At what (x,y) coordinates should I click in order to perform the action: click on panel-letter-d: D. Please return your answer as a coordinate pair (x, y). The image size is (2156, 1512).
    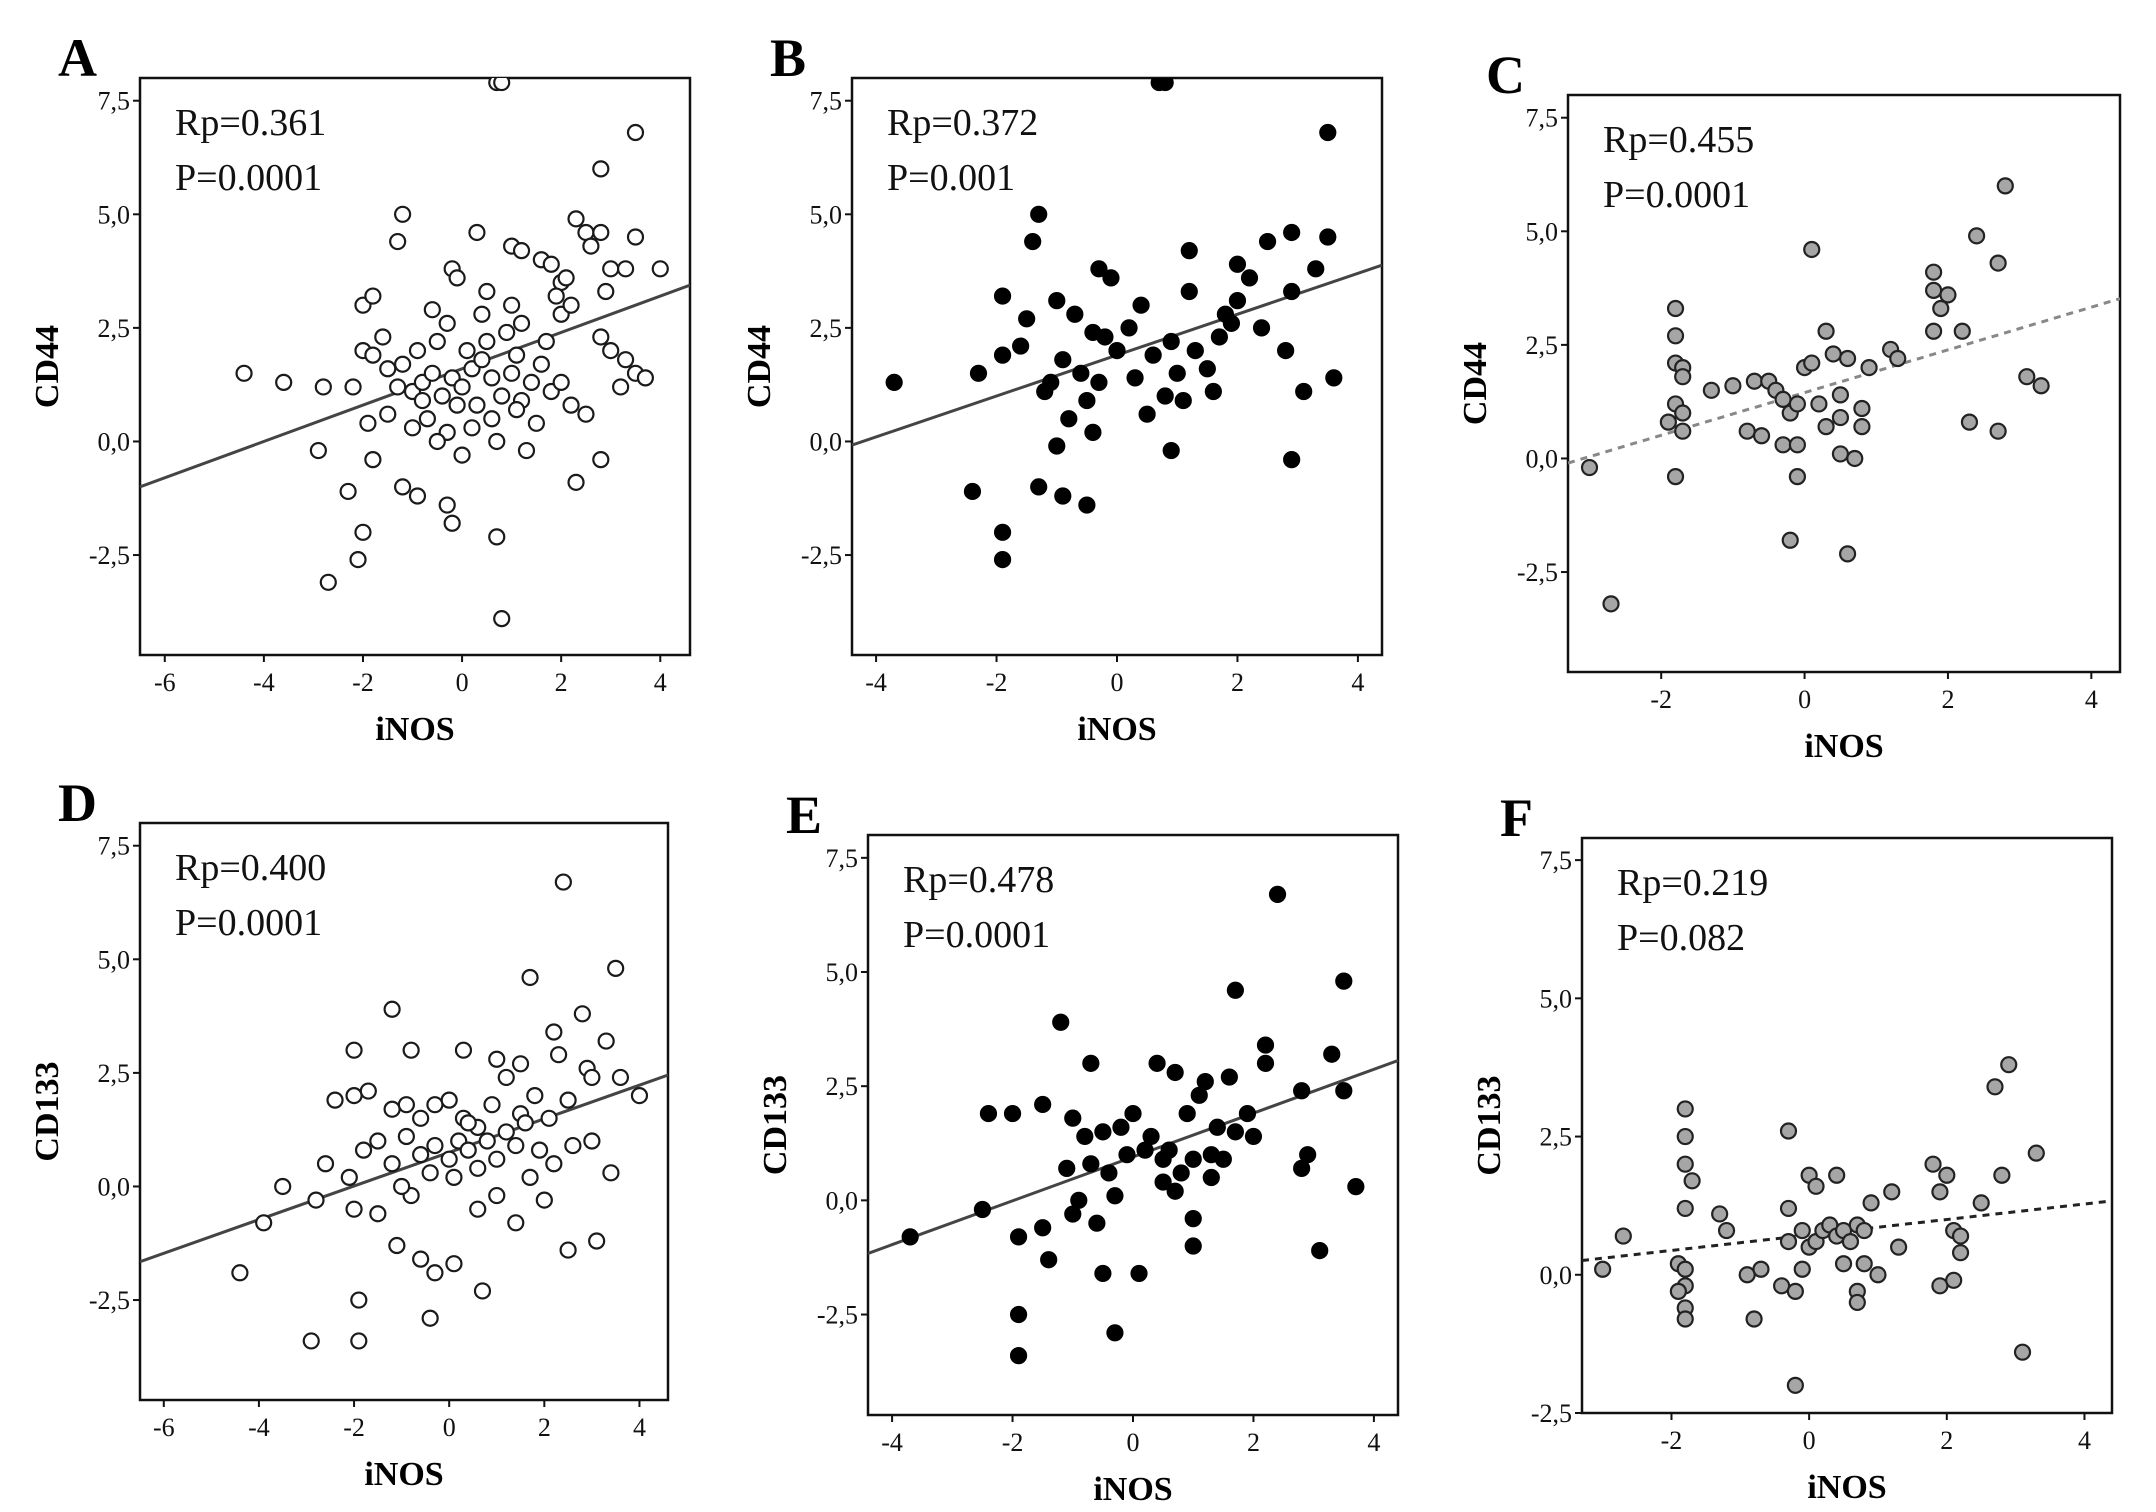
    Looking at the image, I should click on (77, 803).